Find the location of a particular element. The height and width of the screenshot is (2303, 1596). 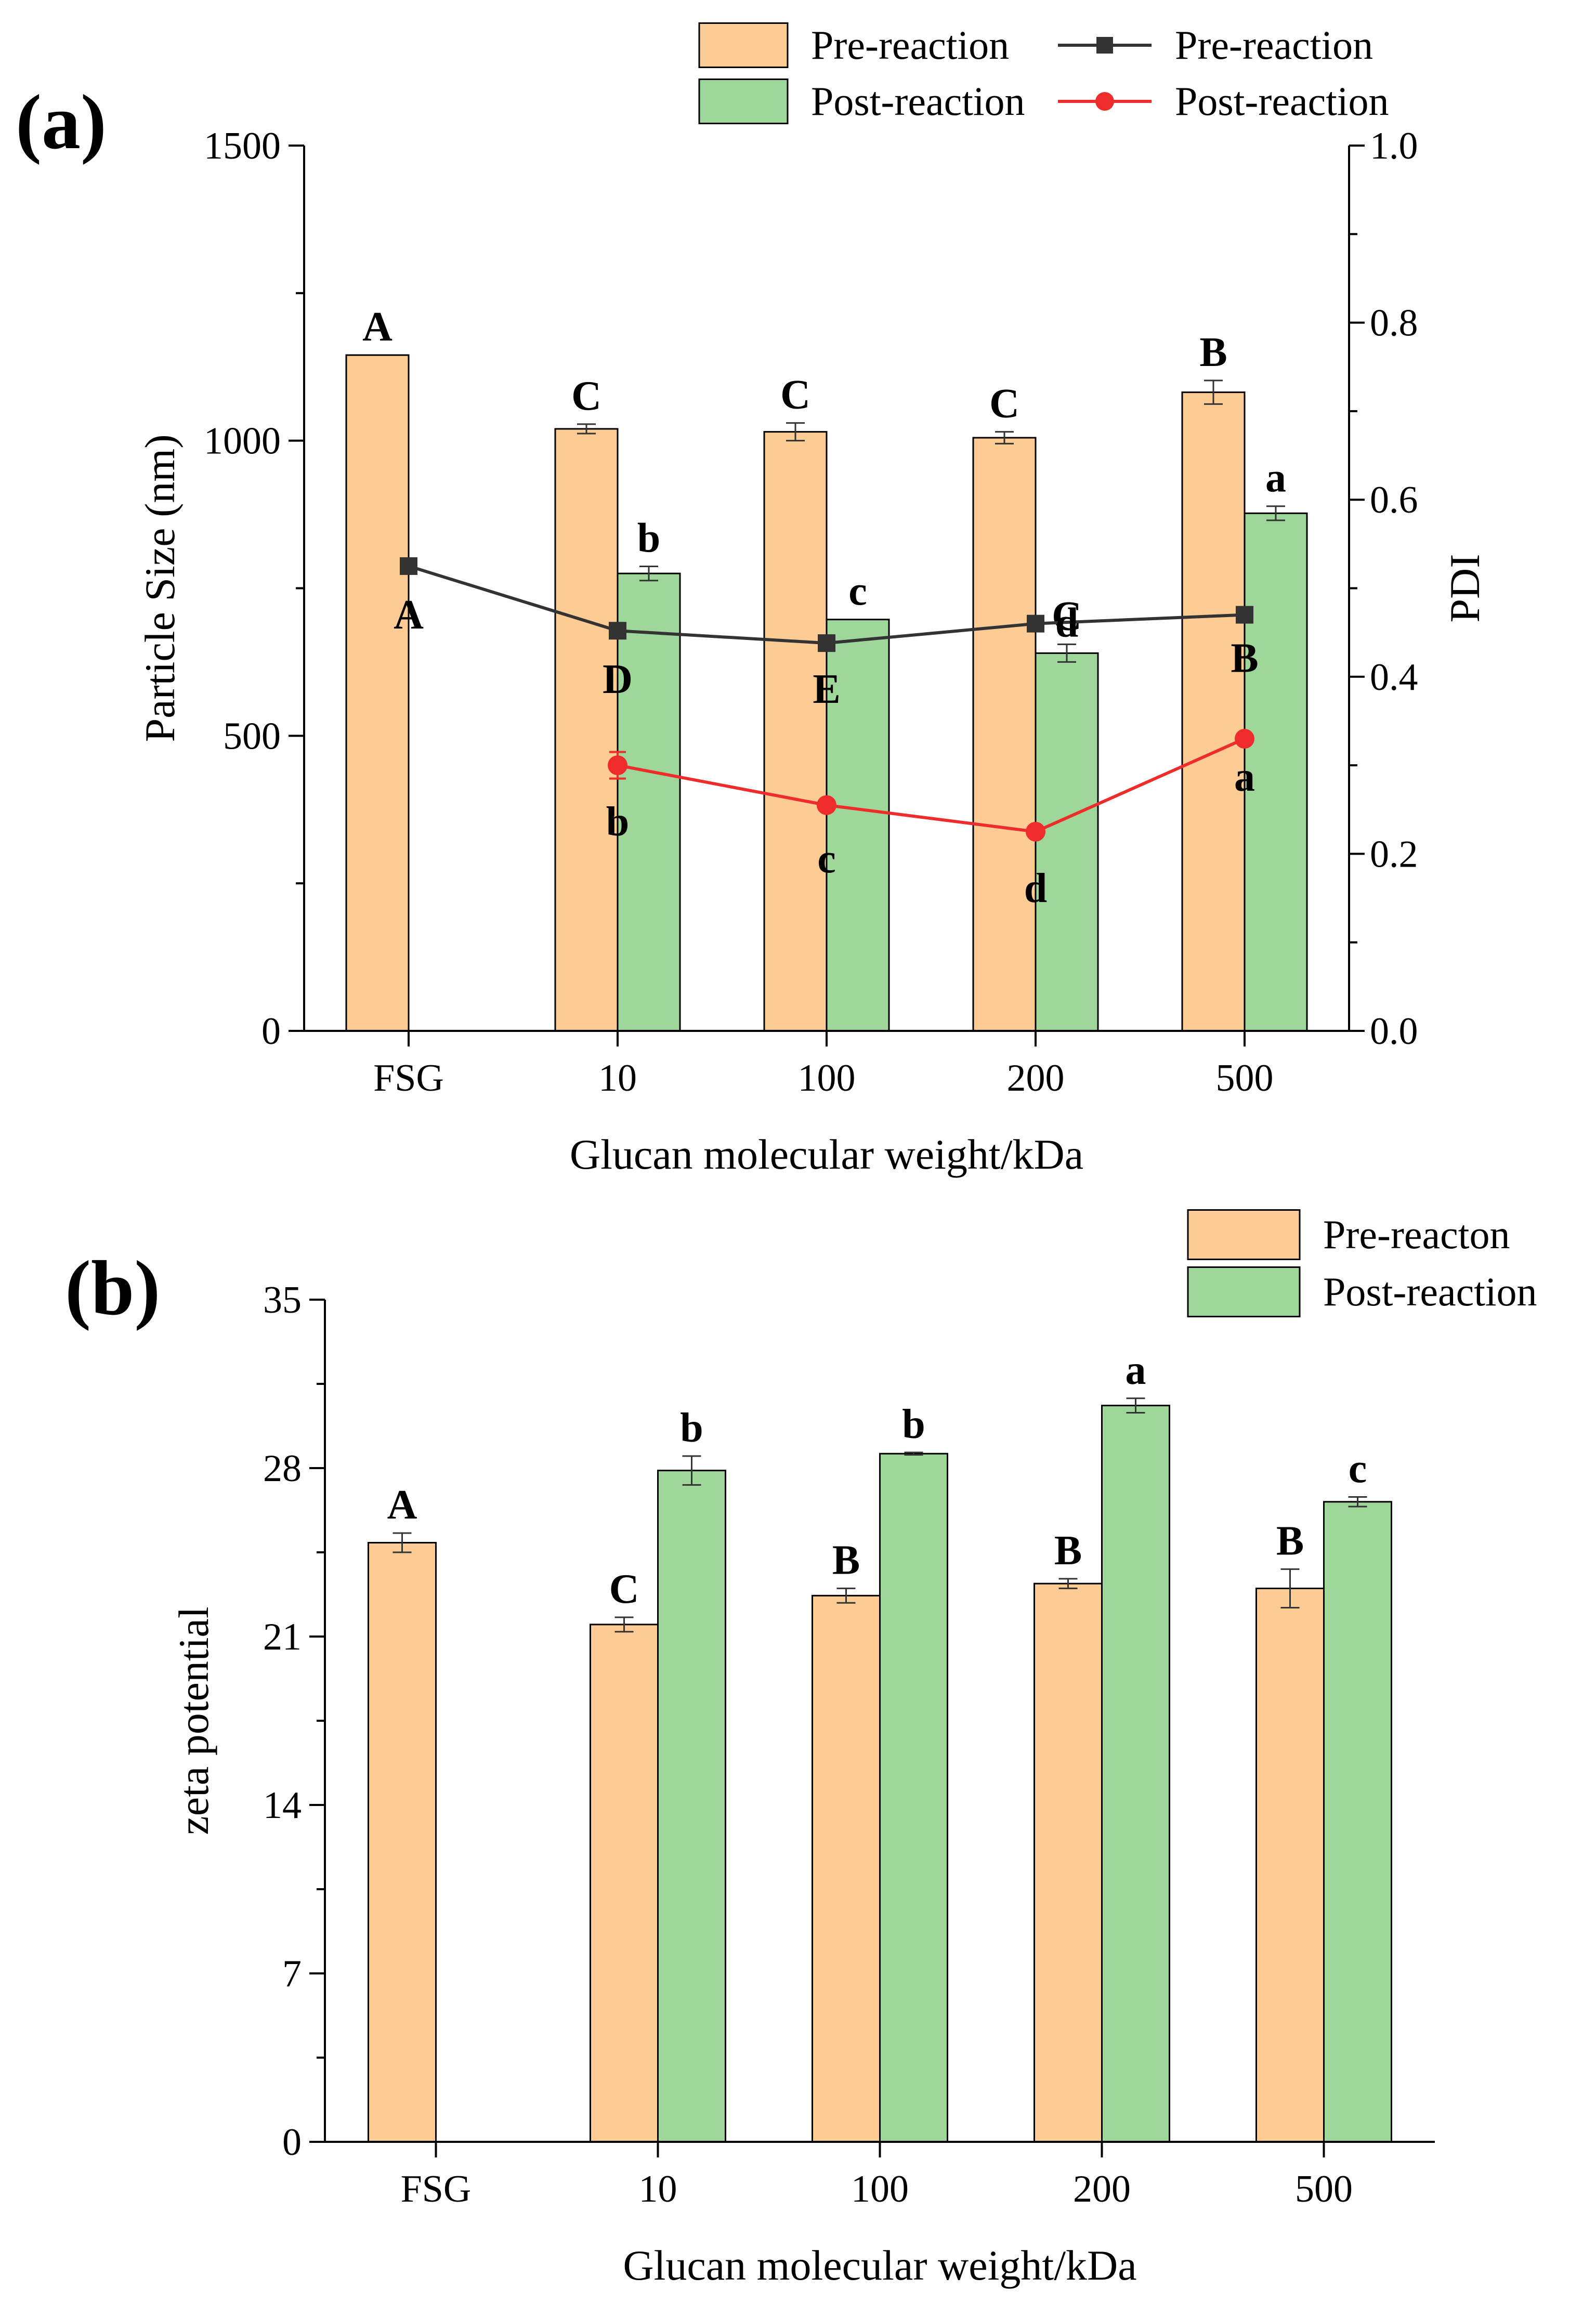

y2-axis-title: PDI is located at coordinates (1464, 588).